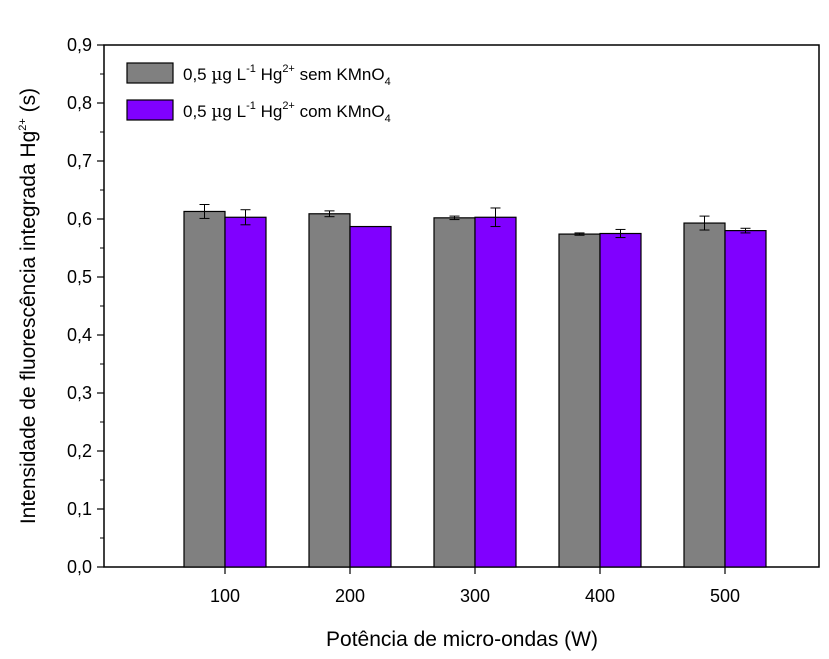 Image resolution: width=829 pixels, height=659 pixels. What do you see at coordinates (462, 639) in the screenshot?
I see `x-axis-title: Potência de micro-ondas (W)` at bounding box center [462, 639].